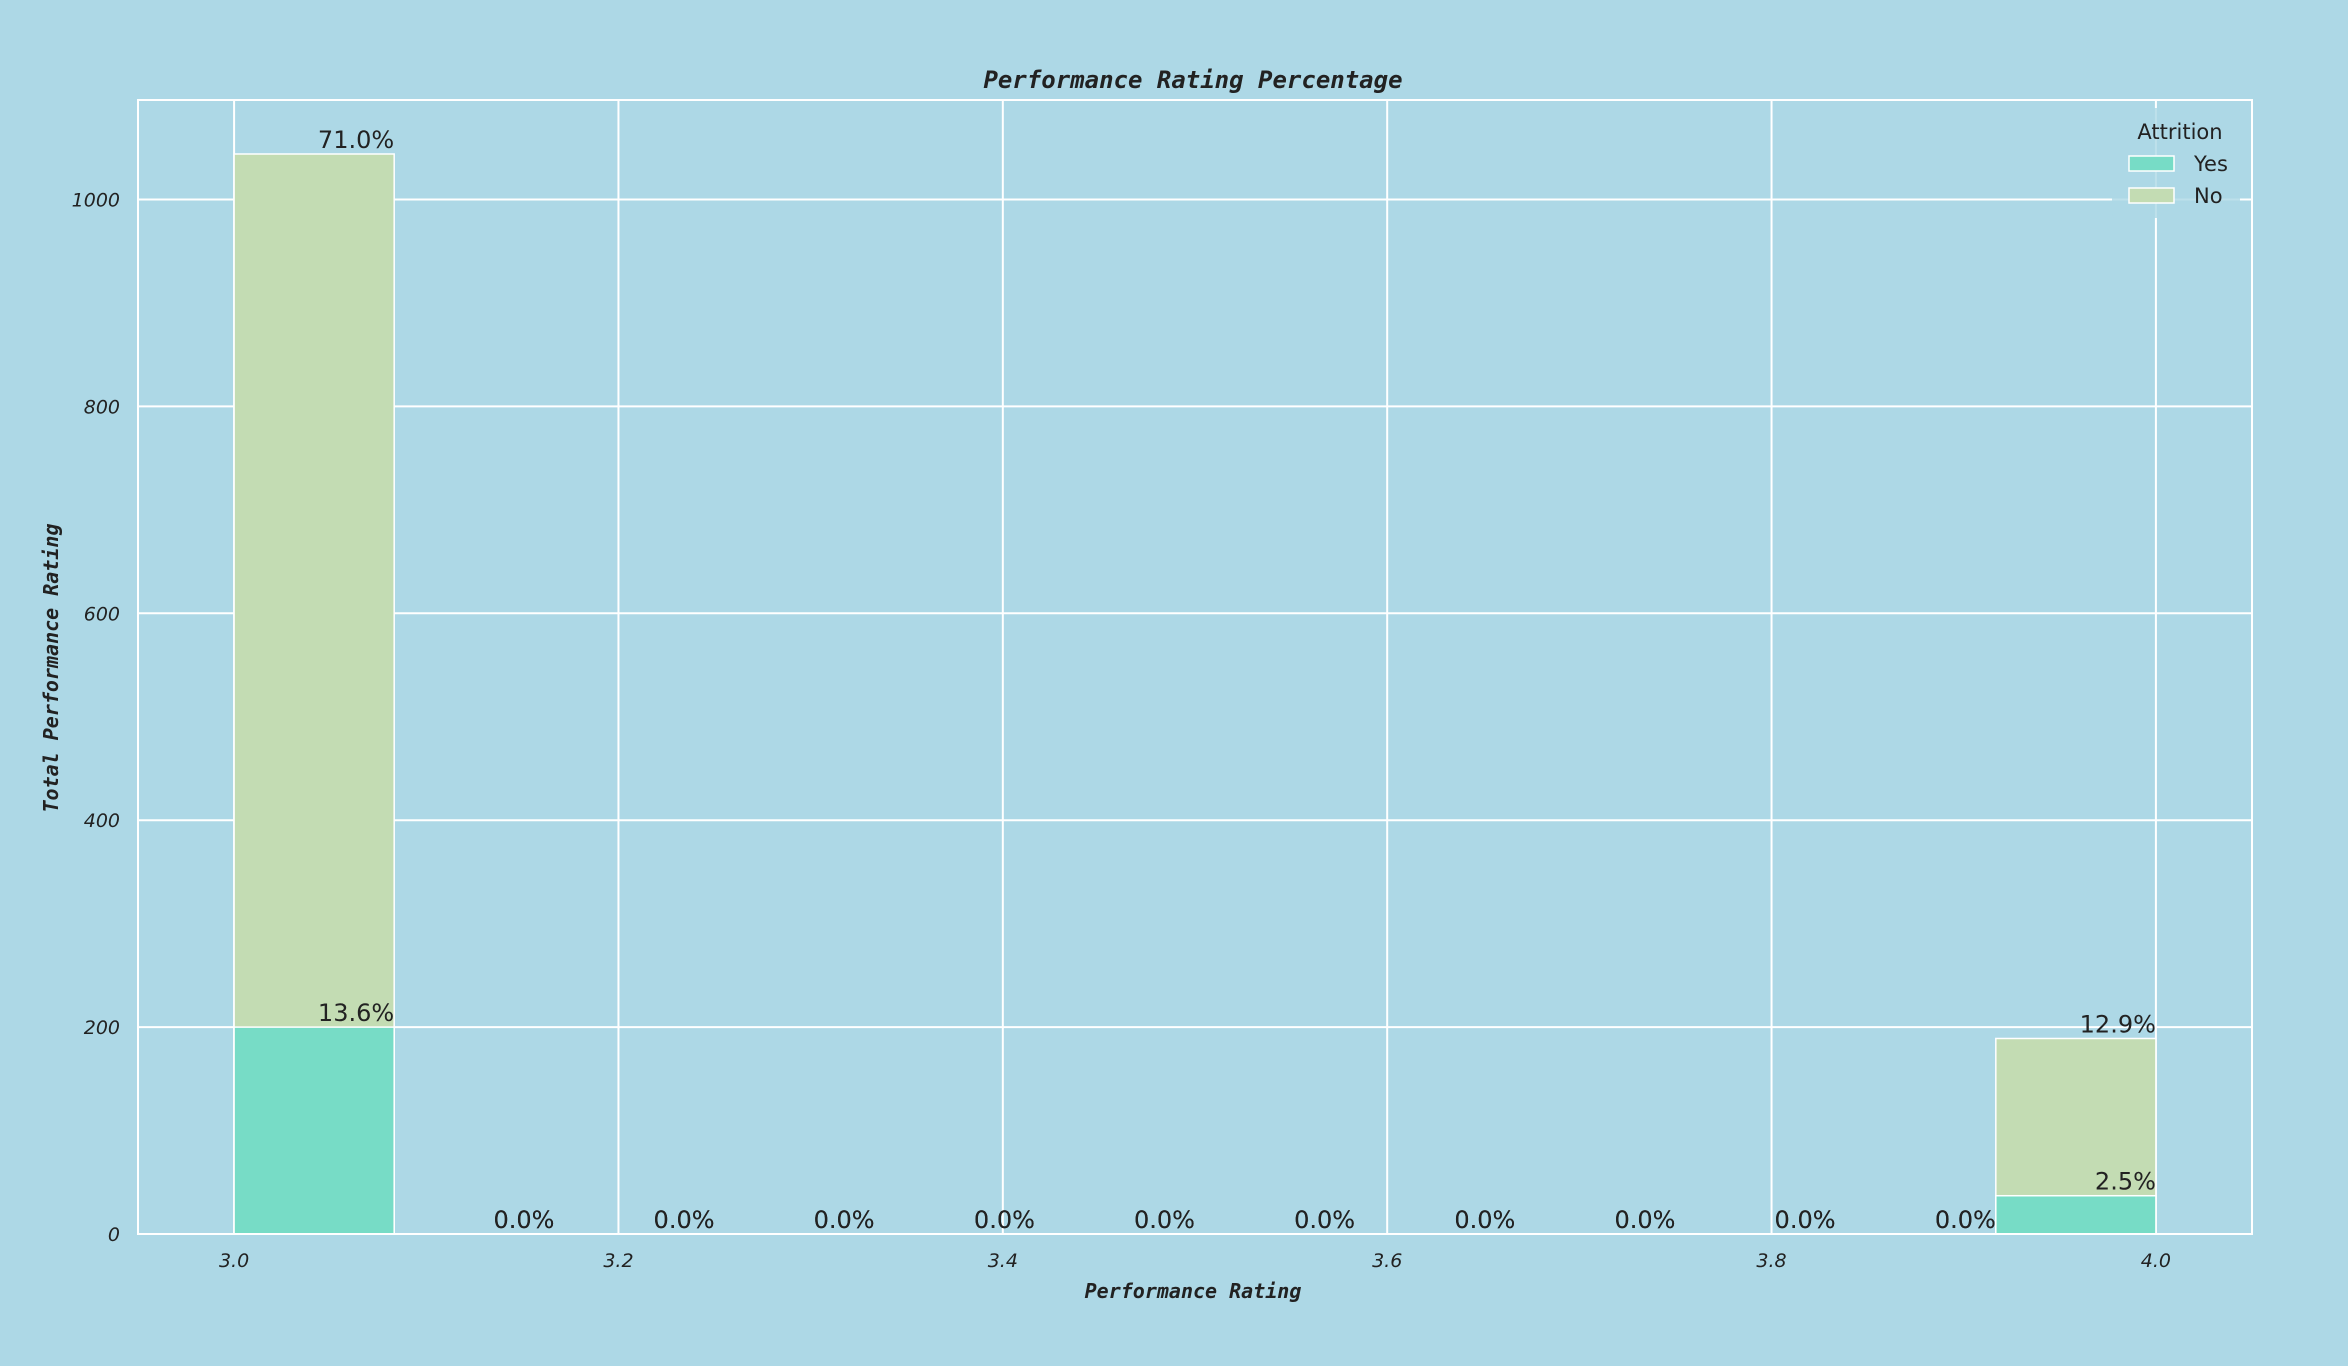  I want to click on x-tick-label: 3.0, so click(234, 1261).